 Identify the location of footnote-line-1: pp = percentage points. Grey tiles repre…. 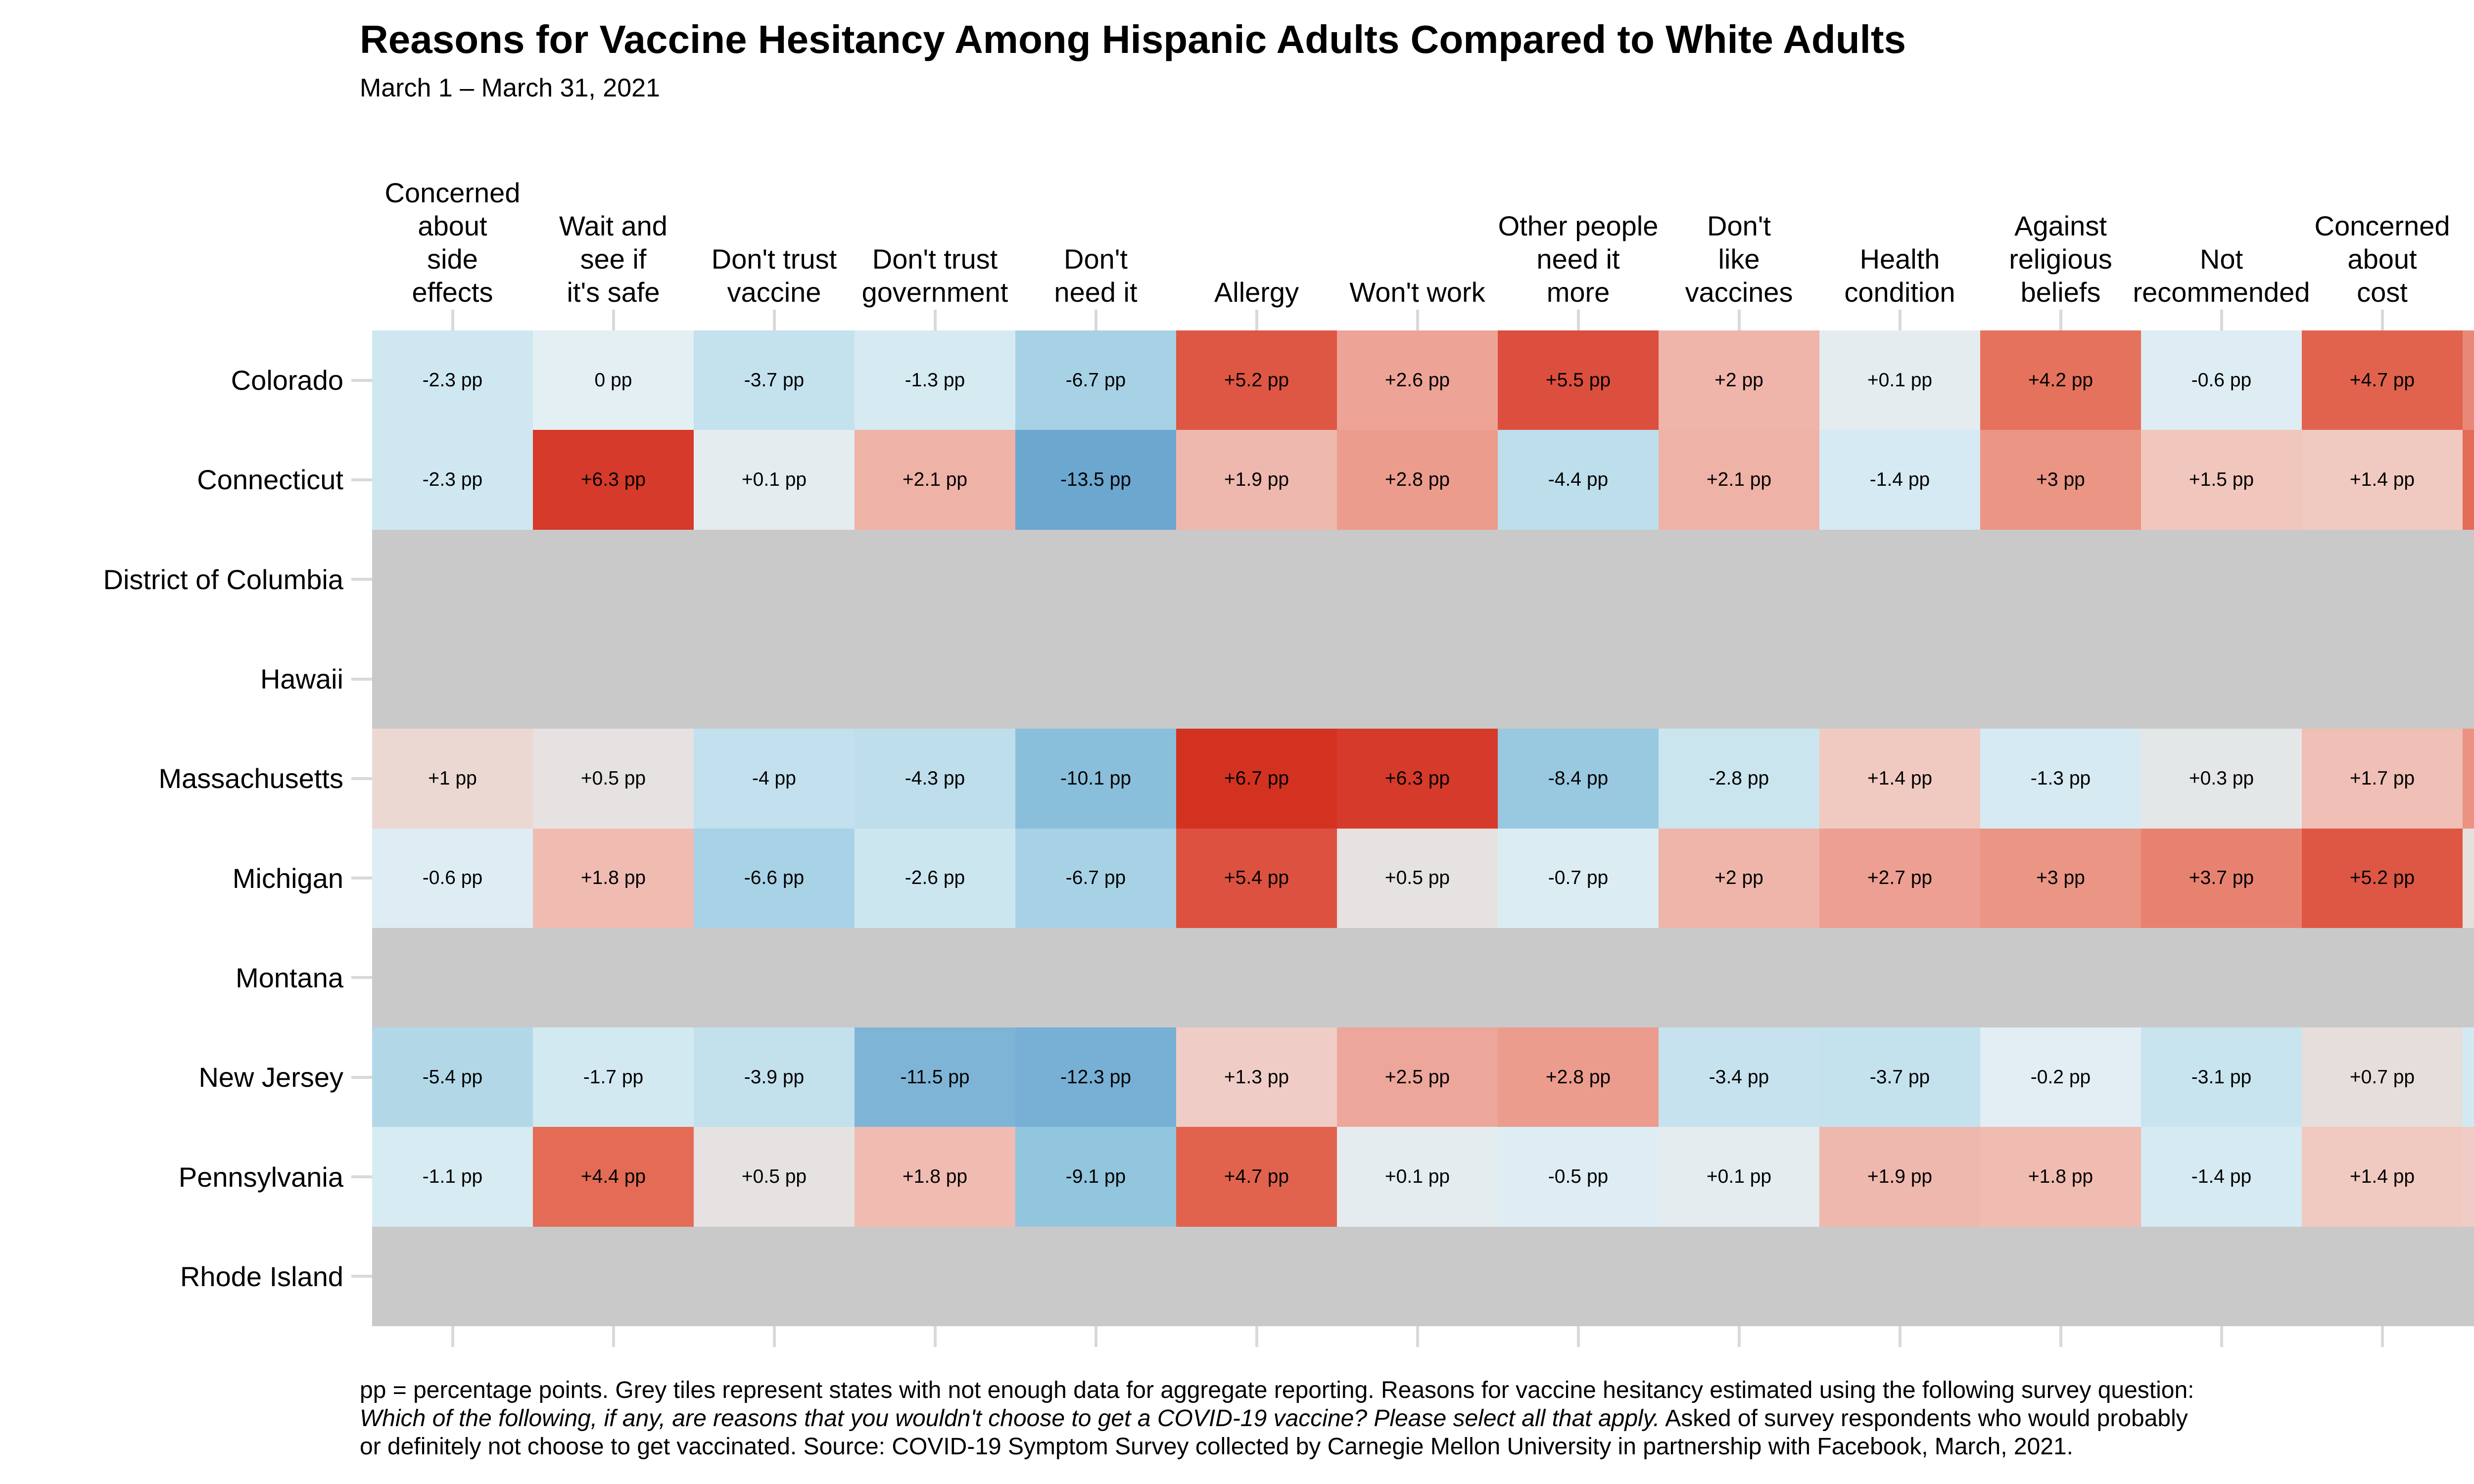
(1277, 1390).